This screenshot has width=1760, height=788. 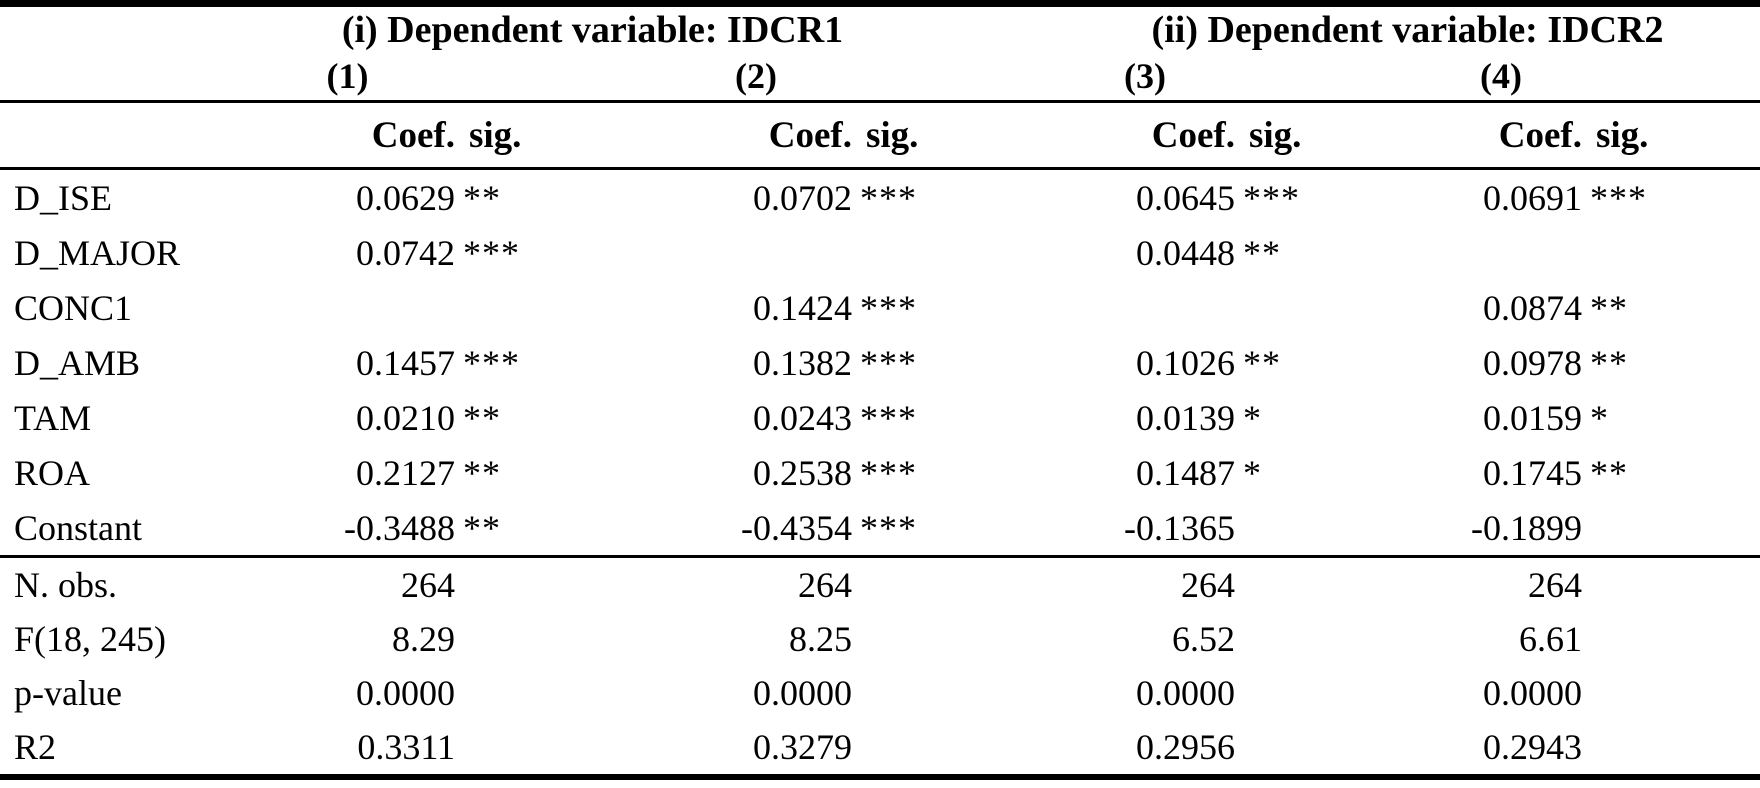 What do you see at coordinates (53, 417) in the screenshot?
I see `variable-label: TAM` at bounding box center [53, 417].